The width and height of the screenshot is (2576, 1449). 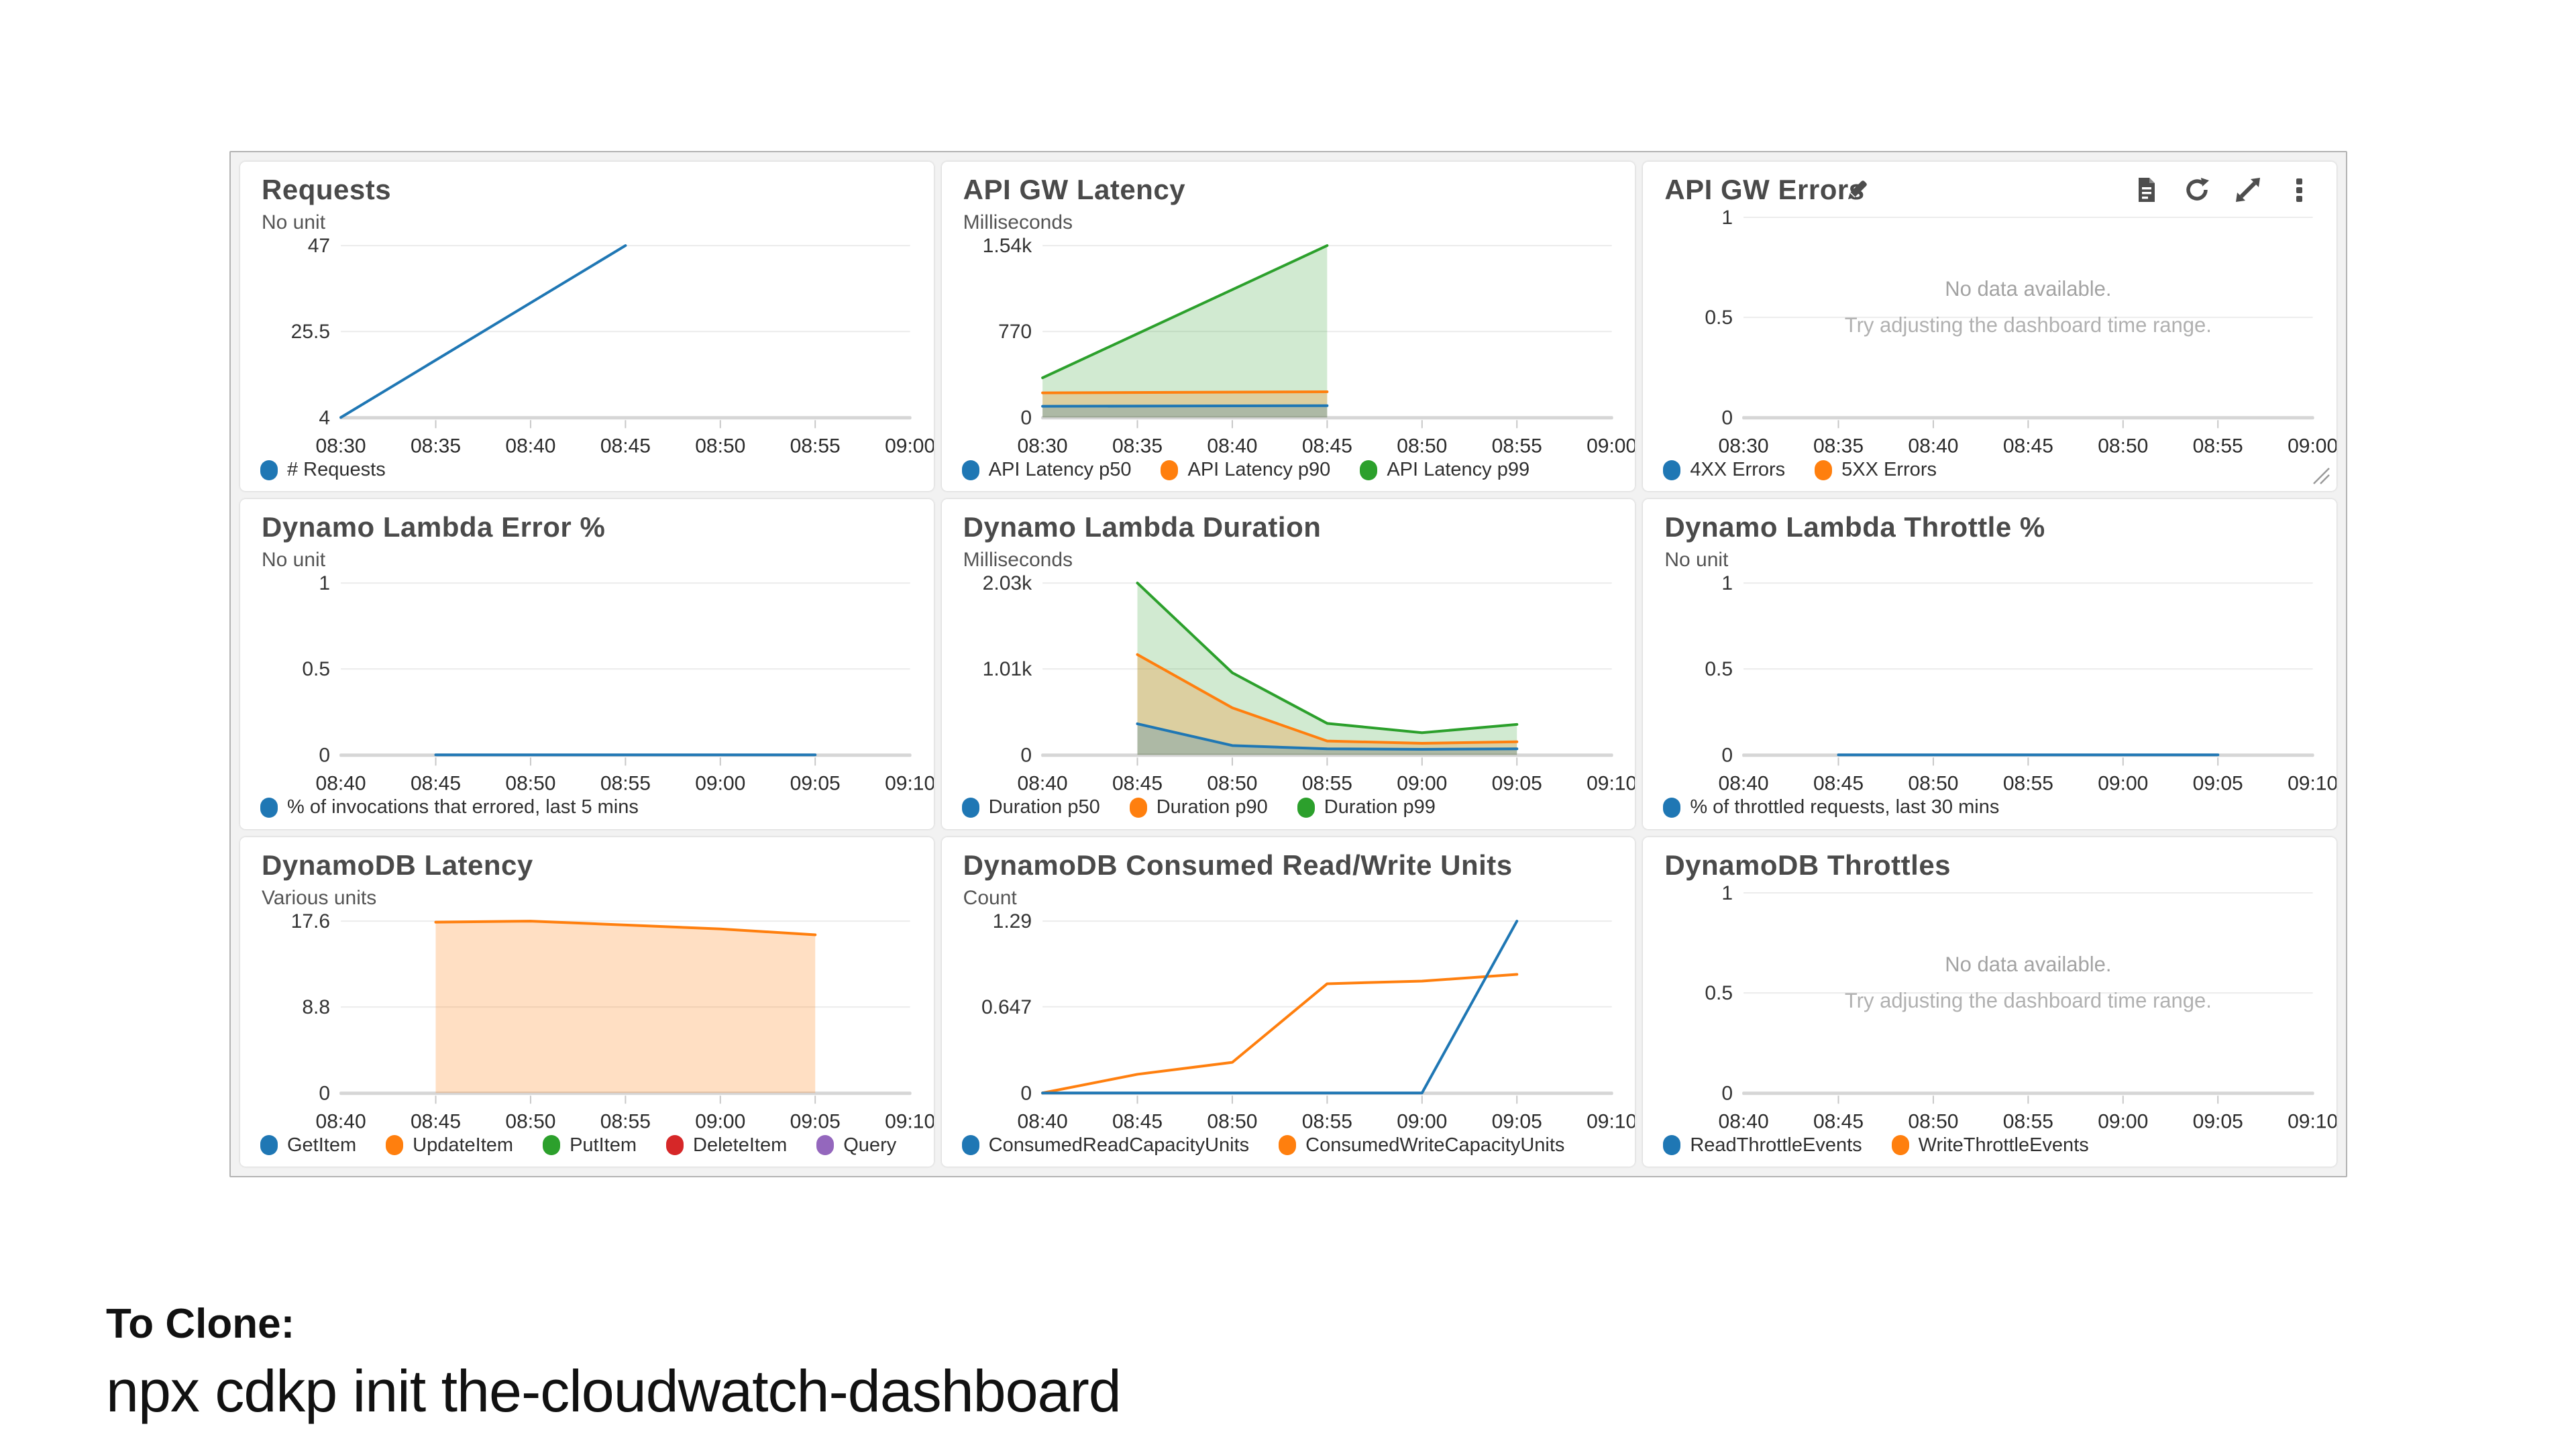 I want to click on legend-item: API Latency p90, so click(x=1245, y=470).